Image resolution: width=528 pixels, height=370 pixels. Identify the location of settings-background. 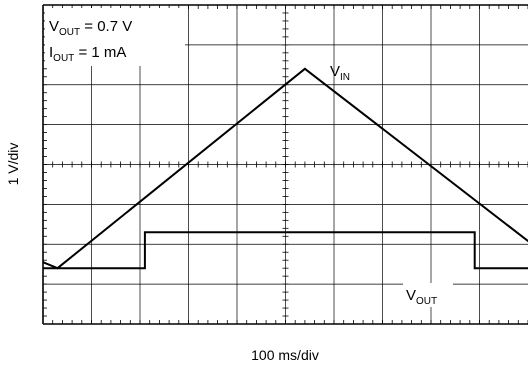
(115, 37).